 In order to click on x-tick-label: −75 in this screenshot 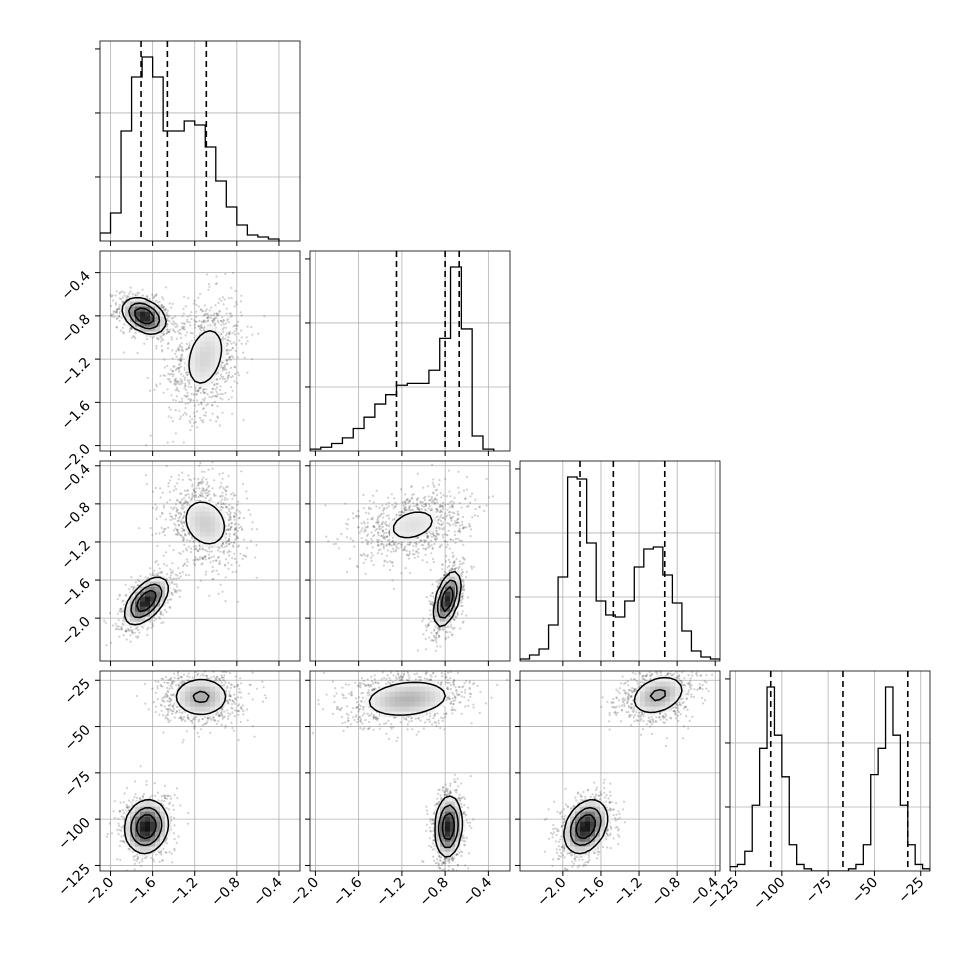, I will do `click(819, 891)`.